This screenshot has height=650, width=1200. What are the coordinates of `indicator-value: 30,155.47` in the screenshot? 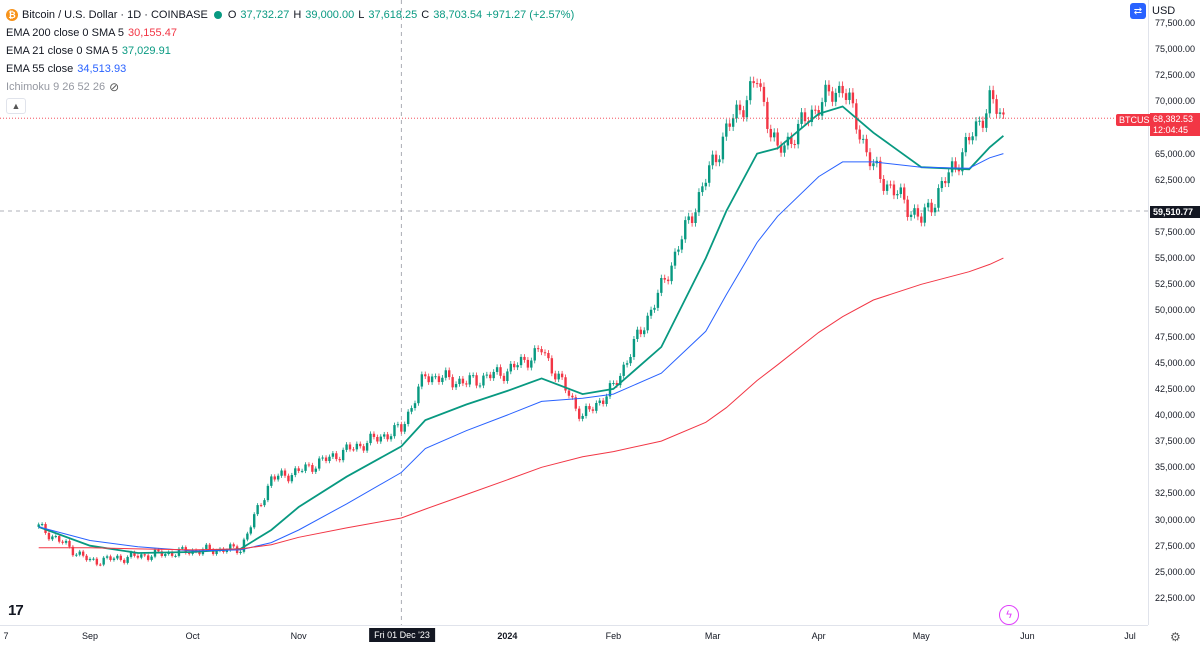 It's located at (152, 33).